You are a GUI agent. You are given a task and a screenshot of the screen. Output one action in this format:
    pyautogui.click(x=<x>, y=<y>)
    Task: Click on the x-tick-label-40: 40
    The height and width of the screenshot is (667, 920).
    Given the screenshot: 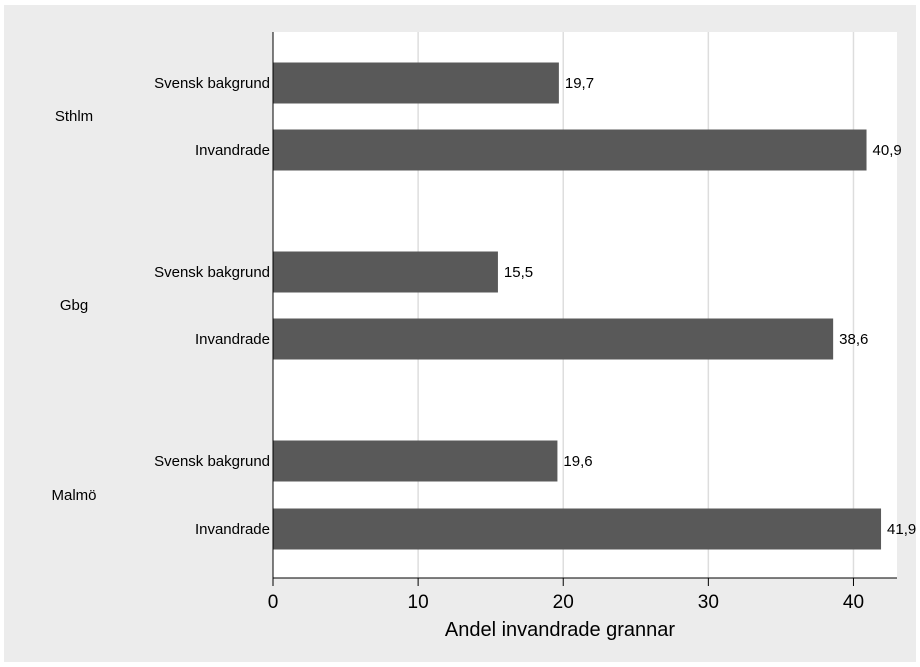 What is the action you would take?
    pyautogui.click(x=853, y=602)
    